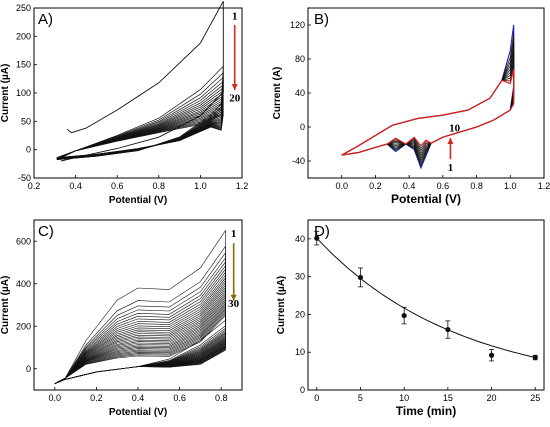  What do you see at coordinates (322, 231) in the screenshot?
I see `panel-label: D)` at bounding box center [322, 231].